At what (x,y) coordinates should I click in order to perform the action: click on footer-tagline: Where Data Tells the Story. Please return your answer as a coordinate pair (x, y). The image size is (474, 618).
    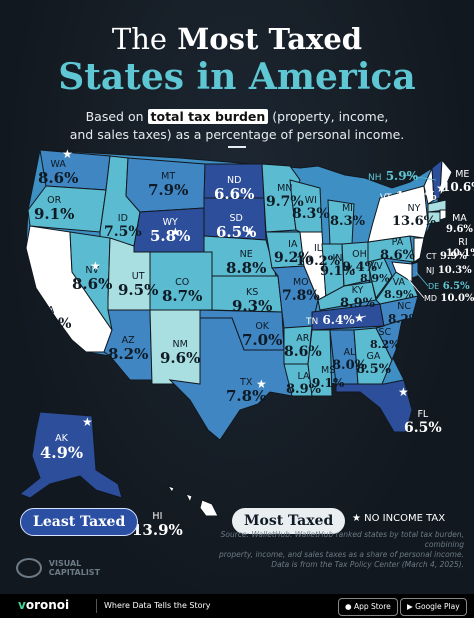
    Looking at the image, I should click on (157, 605).